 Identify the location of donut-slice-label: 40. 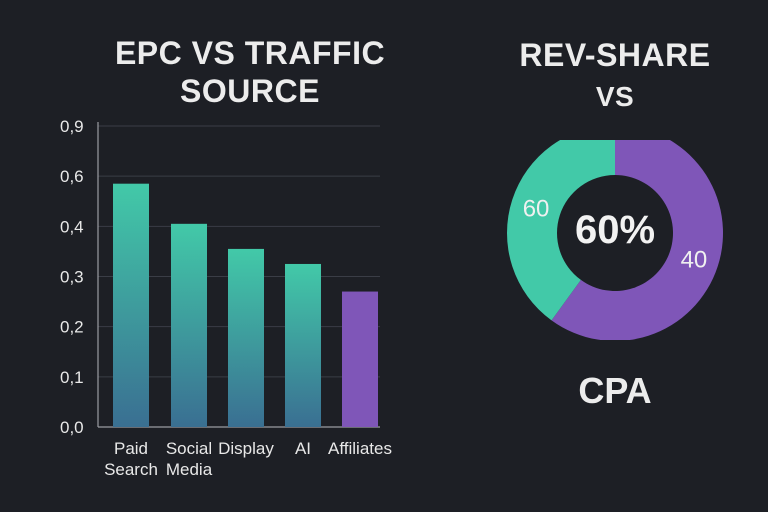
(694, 260).